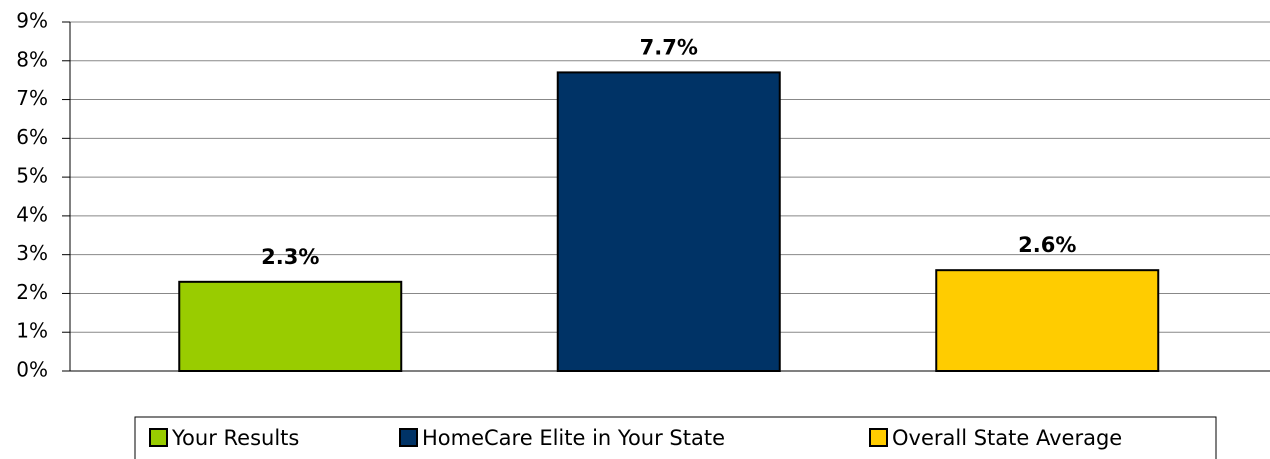 This screenshot has height=459, width=1270. What do you see at coordinates (290, 257) in the screenshot?
I see `value-label: 2.3%` at bounding box center [290, 257].